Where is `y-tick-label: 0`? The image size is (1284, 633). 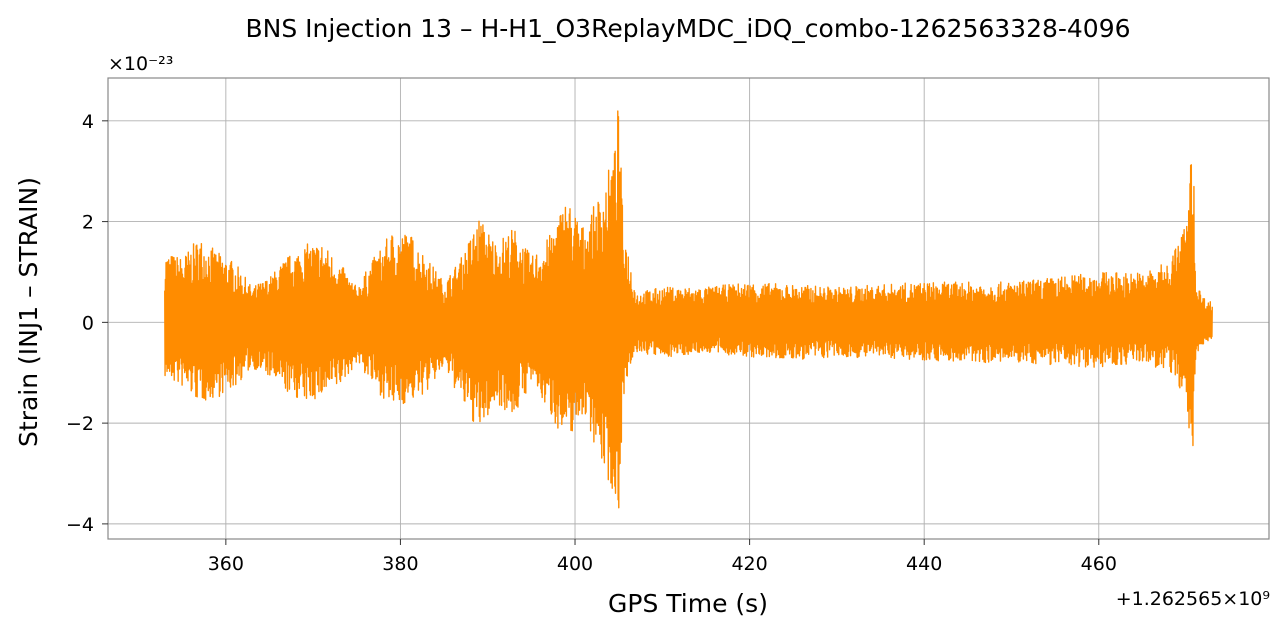
y-tick-label: 0 is located at coordinates (88, 323).